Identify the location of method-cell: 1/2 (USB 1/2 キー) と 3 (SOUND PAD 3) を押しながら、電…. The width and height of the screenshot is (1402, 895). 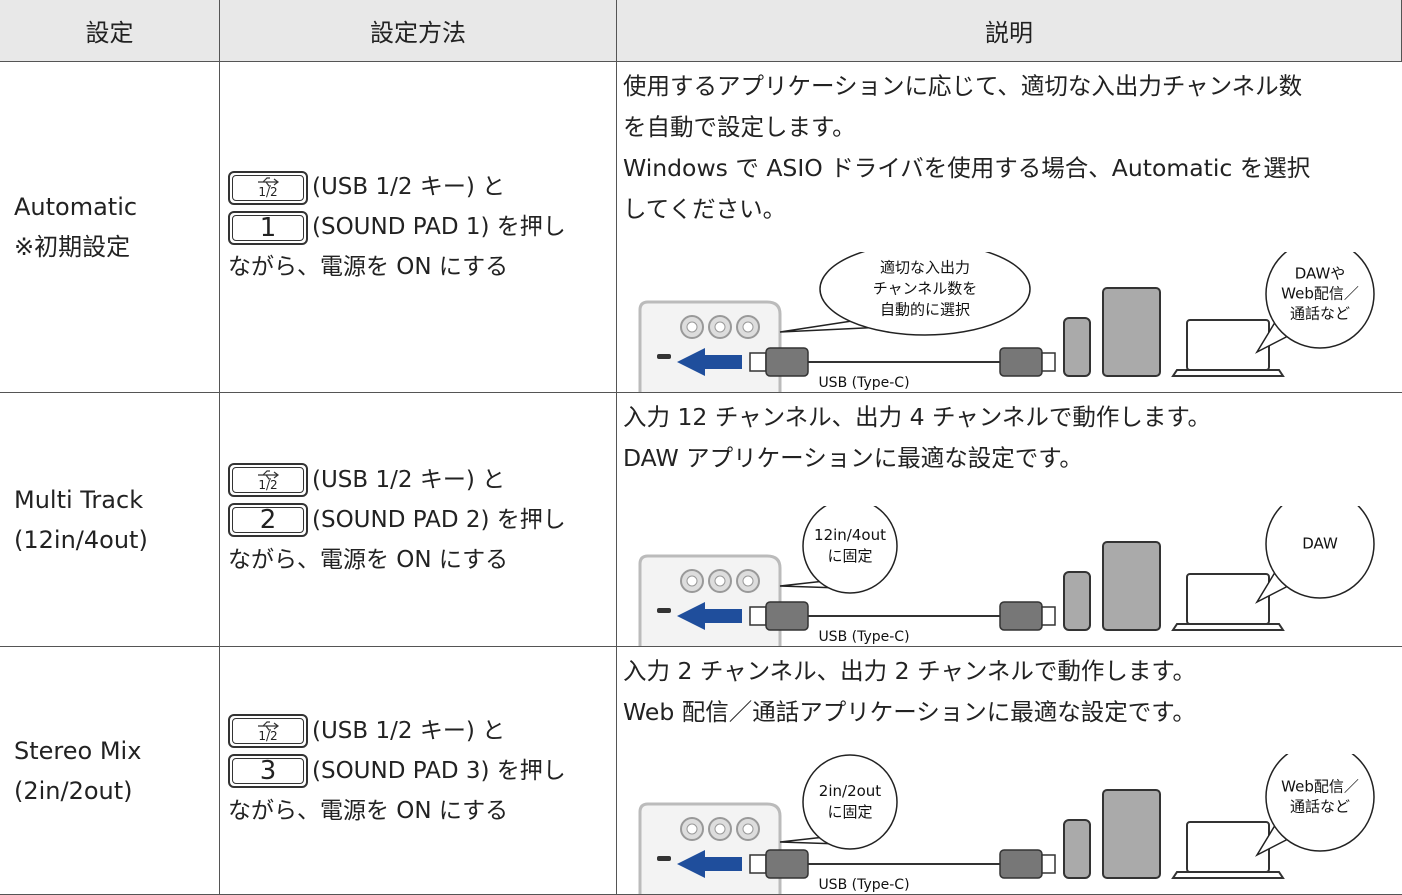
(418, 771).